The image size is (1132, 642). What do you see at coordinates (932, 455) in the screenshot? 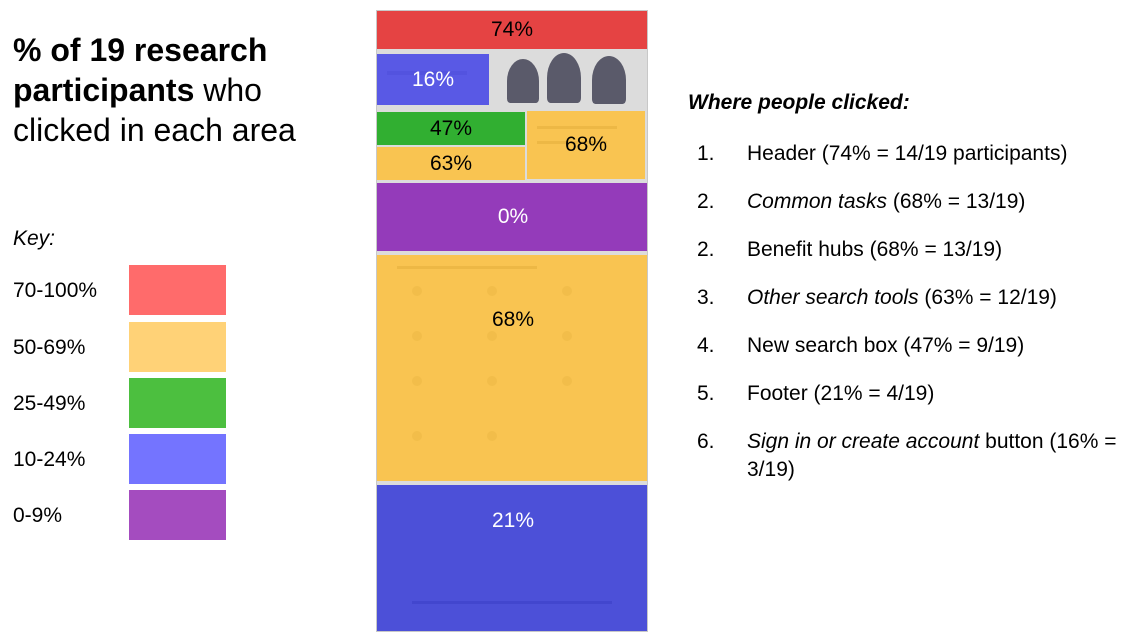
I see `list-text-plain: button (16% = 3/19)` at bounding box center [932, 455].